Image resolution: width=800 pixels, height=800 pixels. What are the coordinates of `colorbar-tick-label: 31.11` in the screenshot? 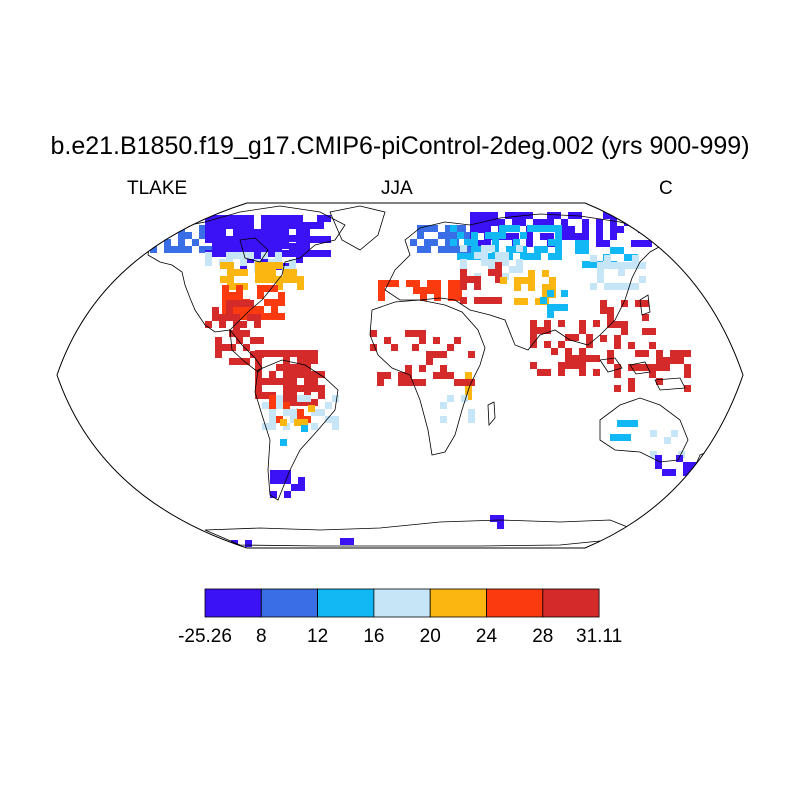 It's located at (599, 636).